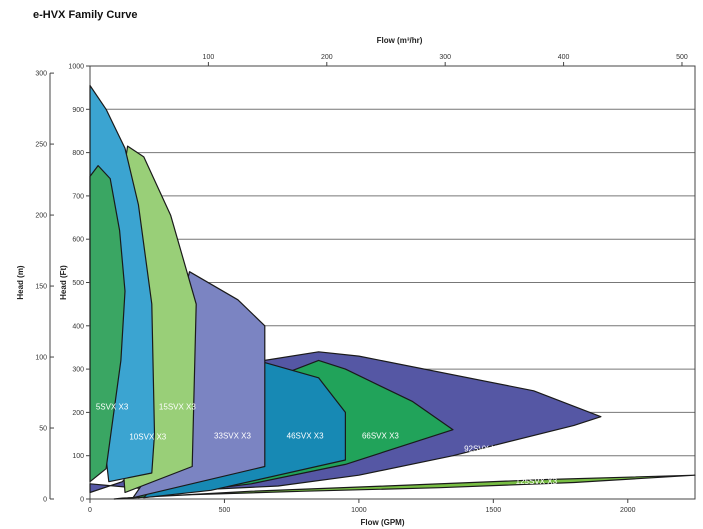  What do you see at coordinates (232, 435) in the screenshot?
I see `series-label: 33SVX X3` at bounding box center [232, 435].